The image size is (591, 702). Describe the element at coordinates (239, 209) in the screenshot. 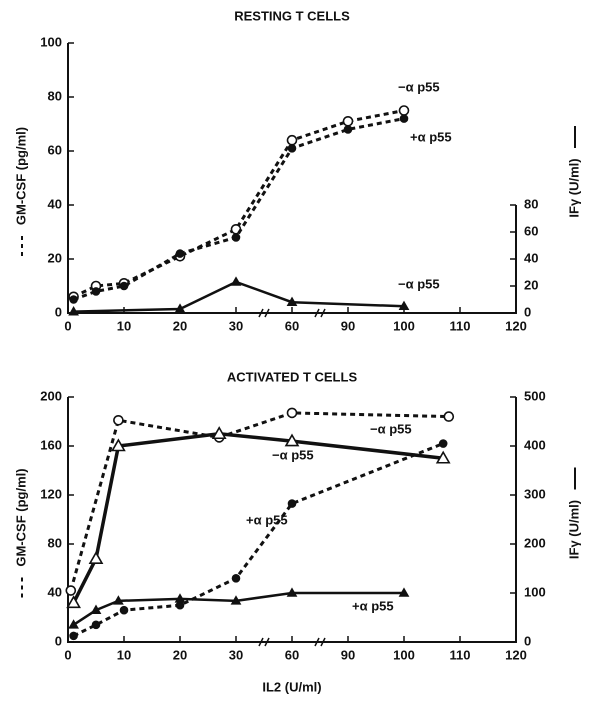

I see `series-line` at that location.